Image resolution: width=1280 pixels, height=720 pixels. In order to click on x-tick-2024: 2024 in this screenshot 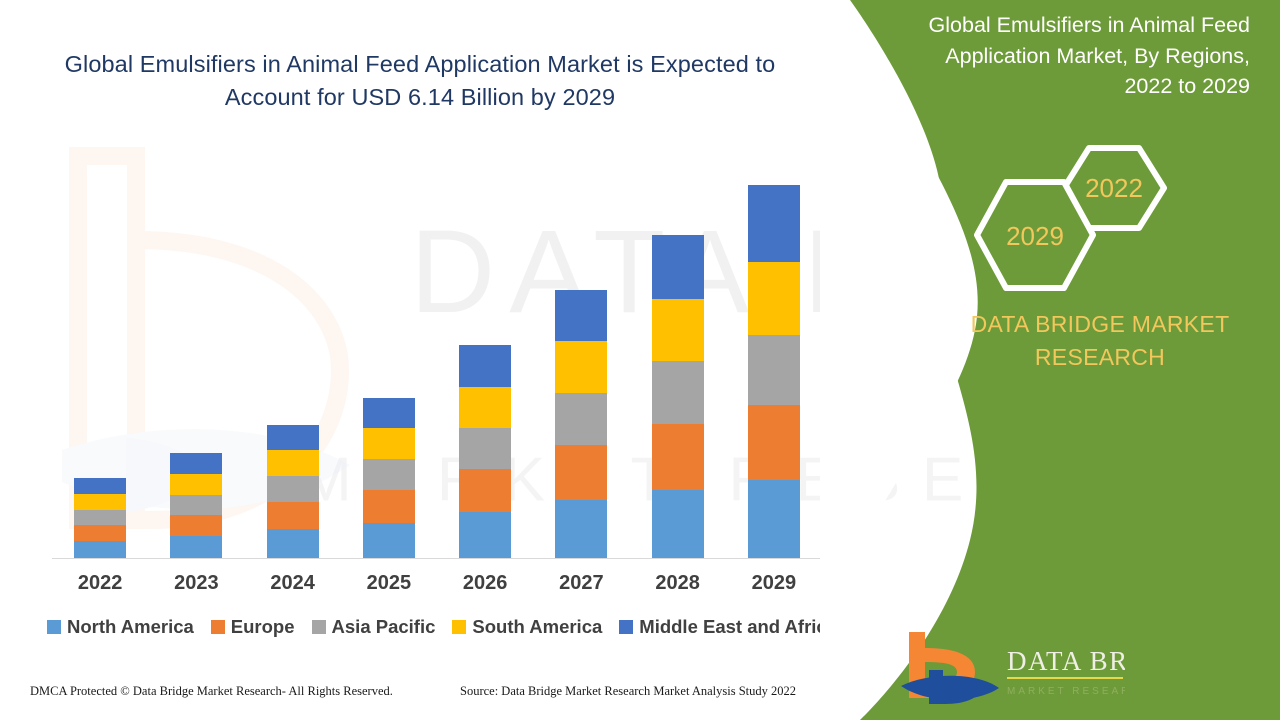, I will do `click(292, 583)`.